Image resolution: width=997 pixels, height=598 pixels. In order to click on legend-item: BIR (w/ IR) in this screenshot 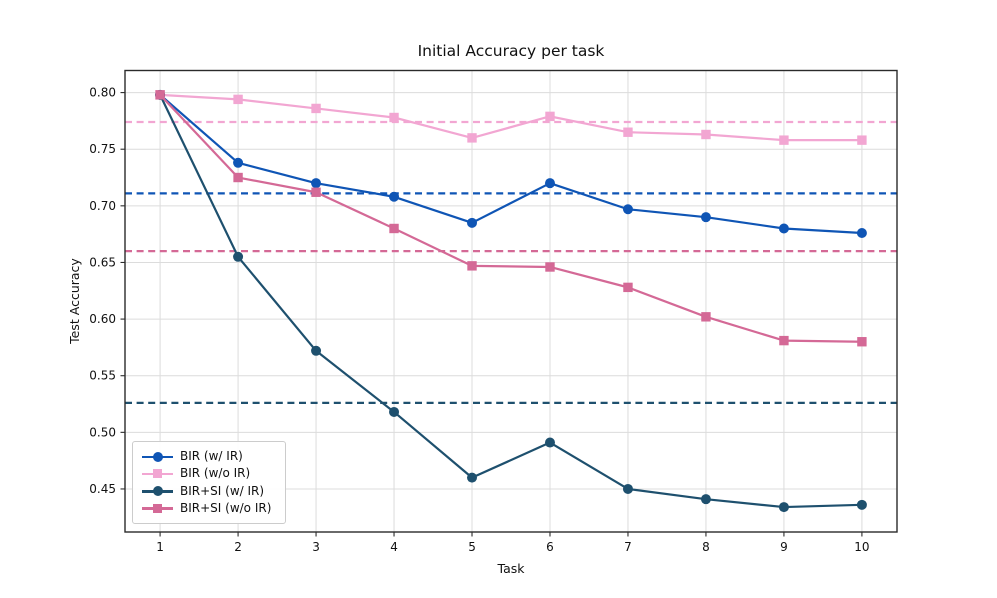, I will do `click(209, 456)`.